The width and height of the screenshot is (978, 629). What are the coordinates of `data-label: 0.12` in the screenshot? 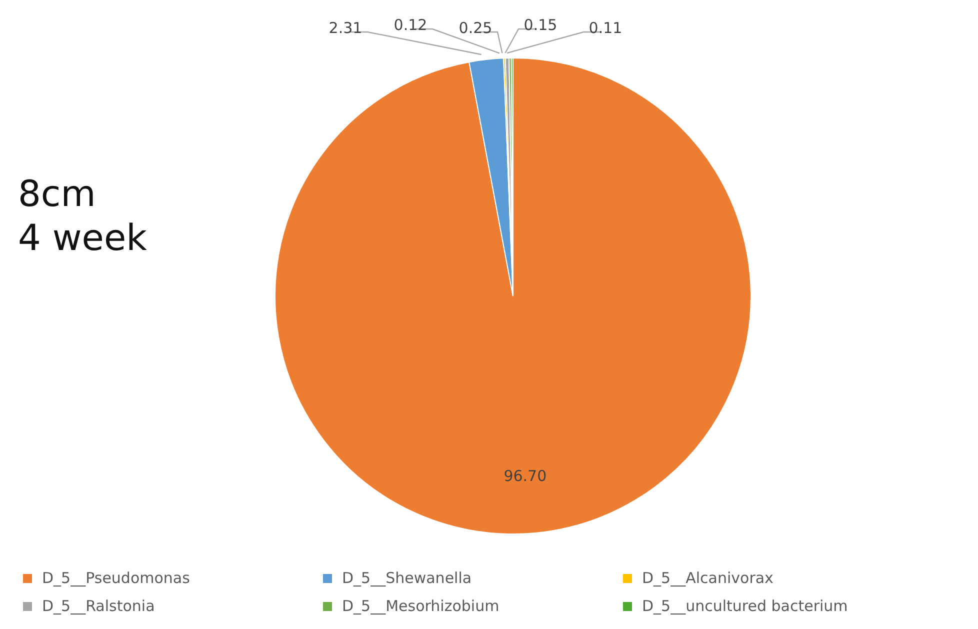 It's located at (411, 25).